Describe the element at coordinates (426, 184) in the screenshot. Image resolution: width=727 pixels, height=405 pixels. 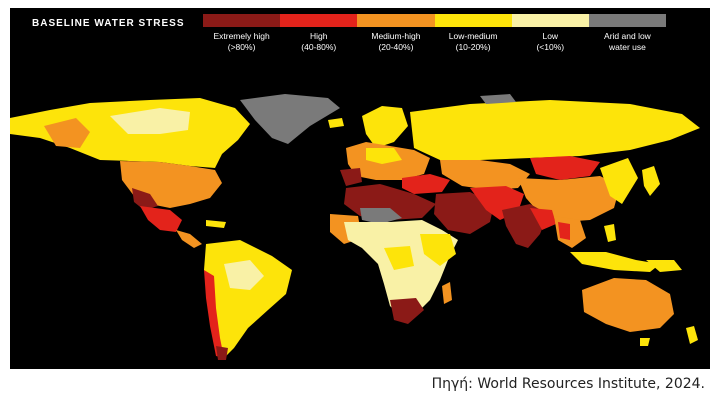
I see `region-turkey` at that location.